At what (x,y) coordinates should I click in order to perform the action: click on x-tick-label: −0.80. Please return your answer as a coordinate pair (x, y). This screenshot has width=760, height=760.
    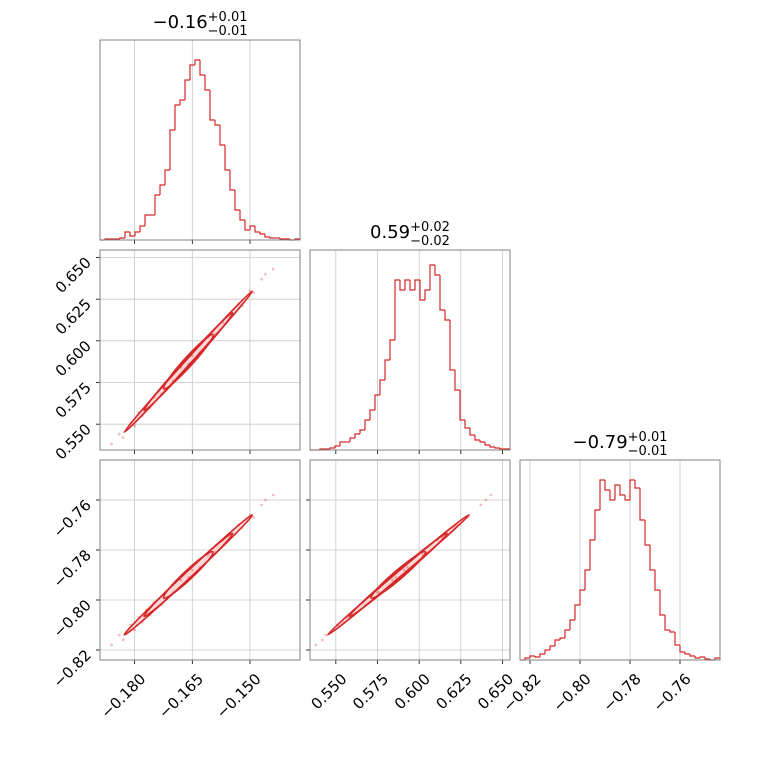
    Looking at the image, I should click on (572, 692).